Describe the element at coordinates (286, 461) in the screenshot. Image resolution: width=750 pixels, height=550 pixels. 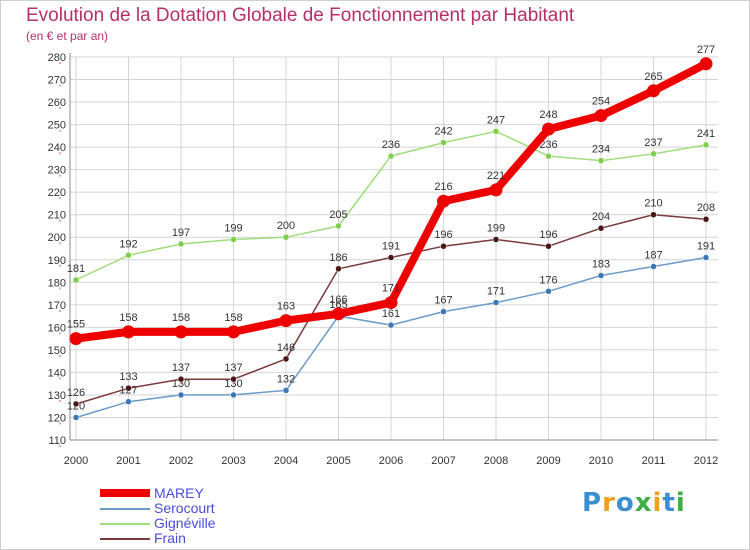
I see `x-tick-label: 2004` at that location.